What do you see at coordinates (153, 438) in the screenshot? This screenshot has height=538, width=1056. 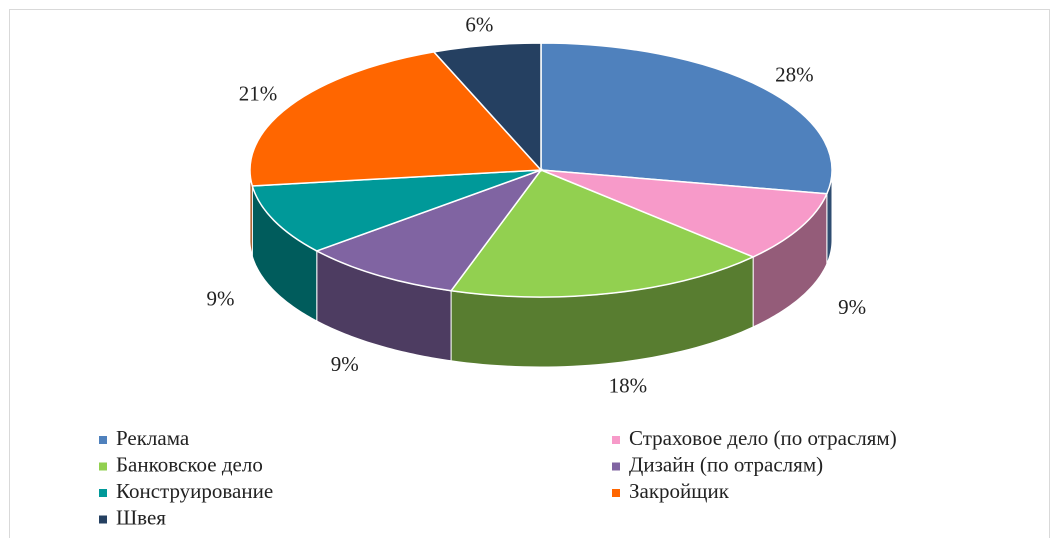 I see `legend-label: Реклама` at bounding box center [153, 438].